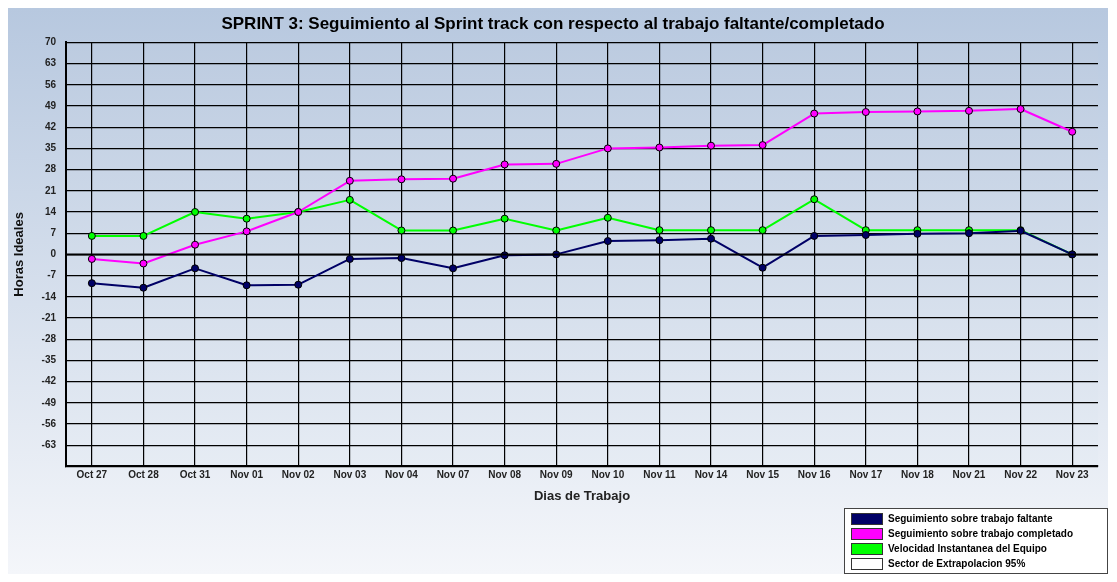 Image resolution: width=1117 pixels, height=582 pixels. I want to click on y-tick-label: -42, so click(49, 381).